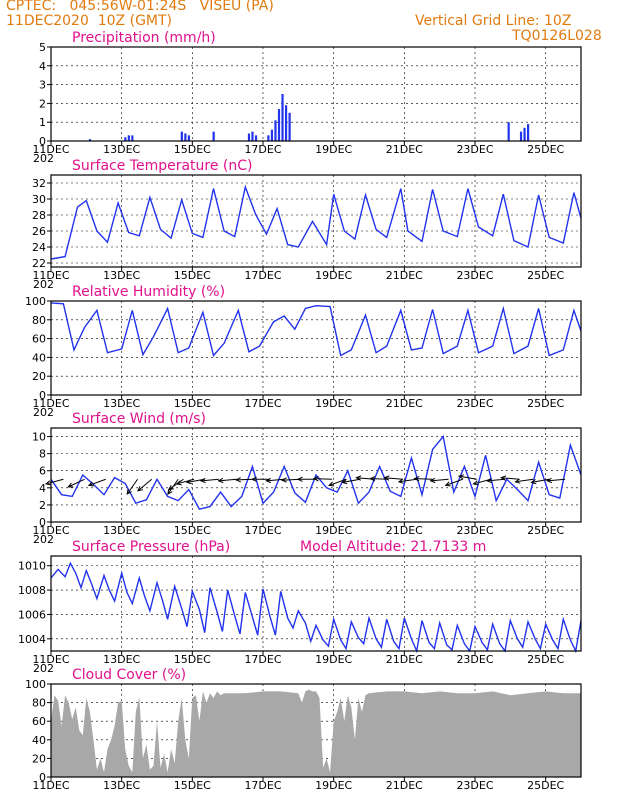 This screenshot has width=618, height=800. I want to click on y-tick-label: 24, so click(39, 247).